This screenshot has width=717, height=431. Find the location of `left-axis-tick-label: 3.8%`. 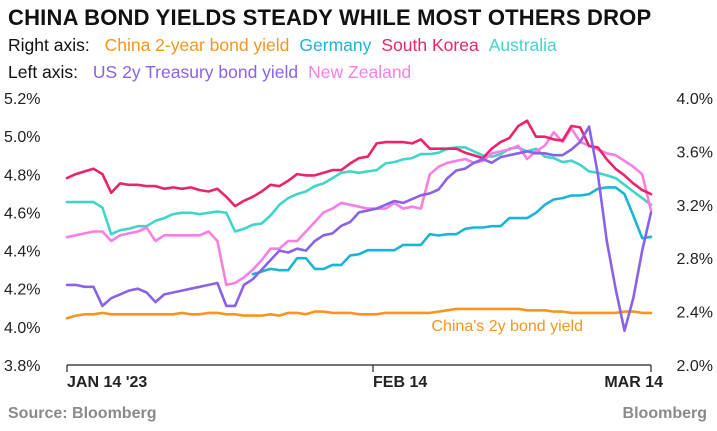

left-axis-tick-label: 3.8% is located at coordinates (22, 366).